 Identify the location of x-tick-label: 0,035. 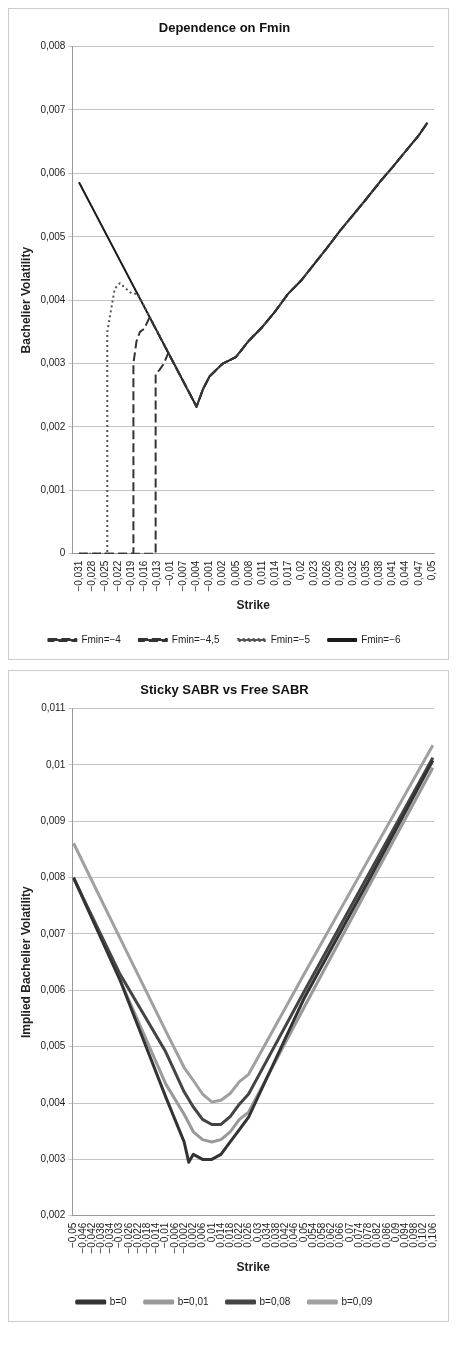
(366, 573).